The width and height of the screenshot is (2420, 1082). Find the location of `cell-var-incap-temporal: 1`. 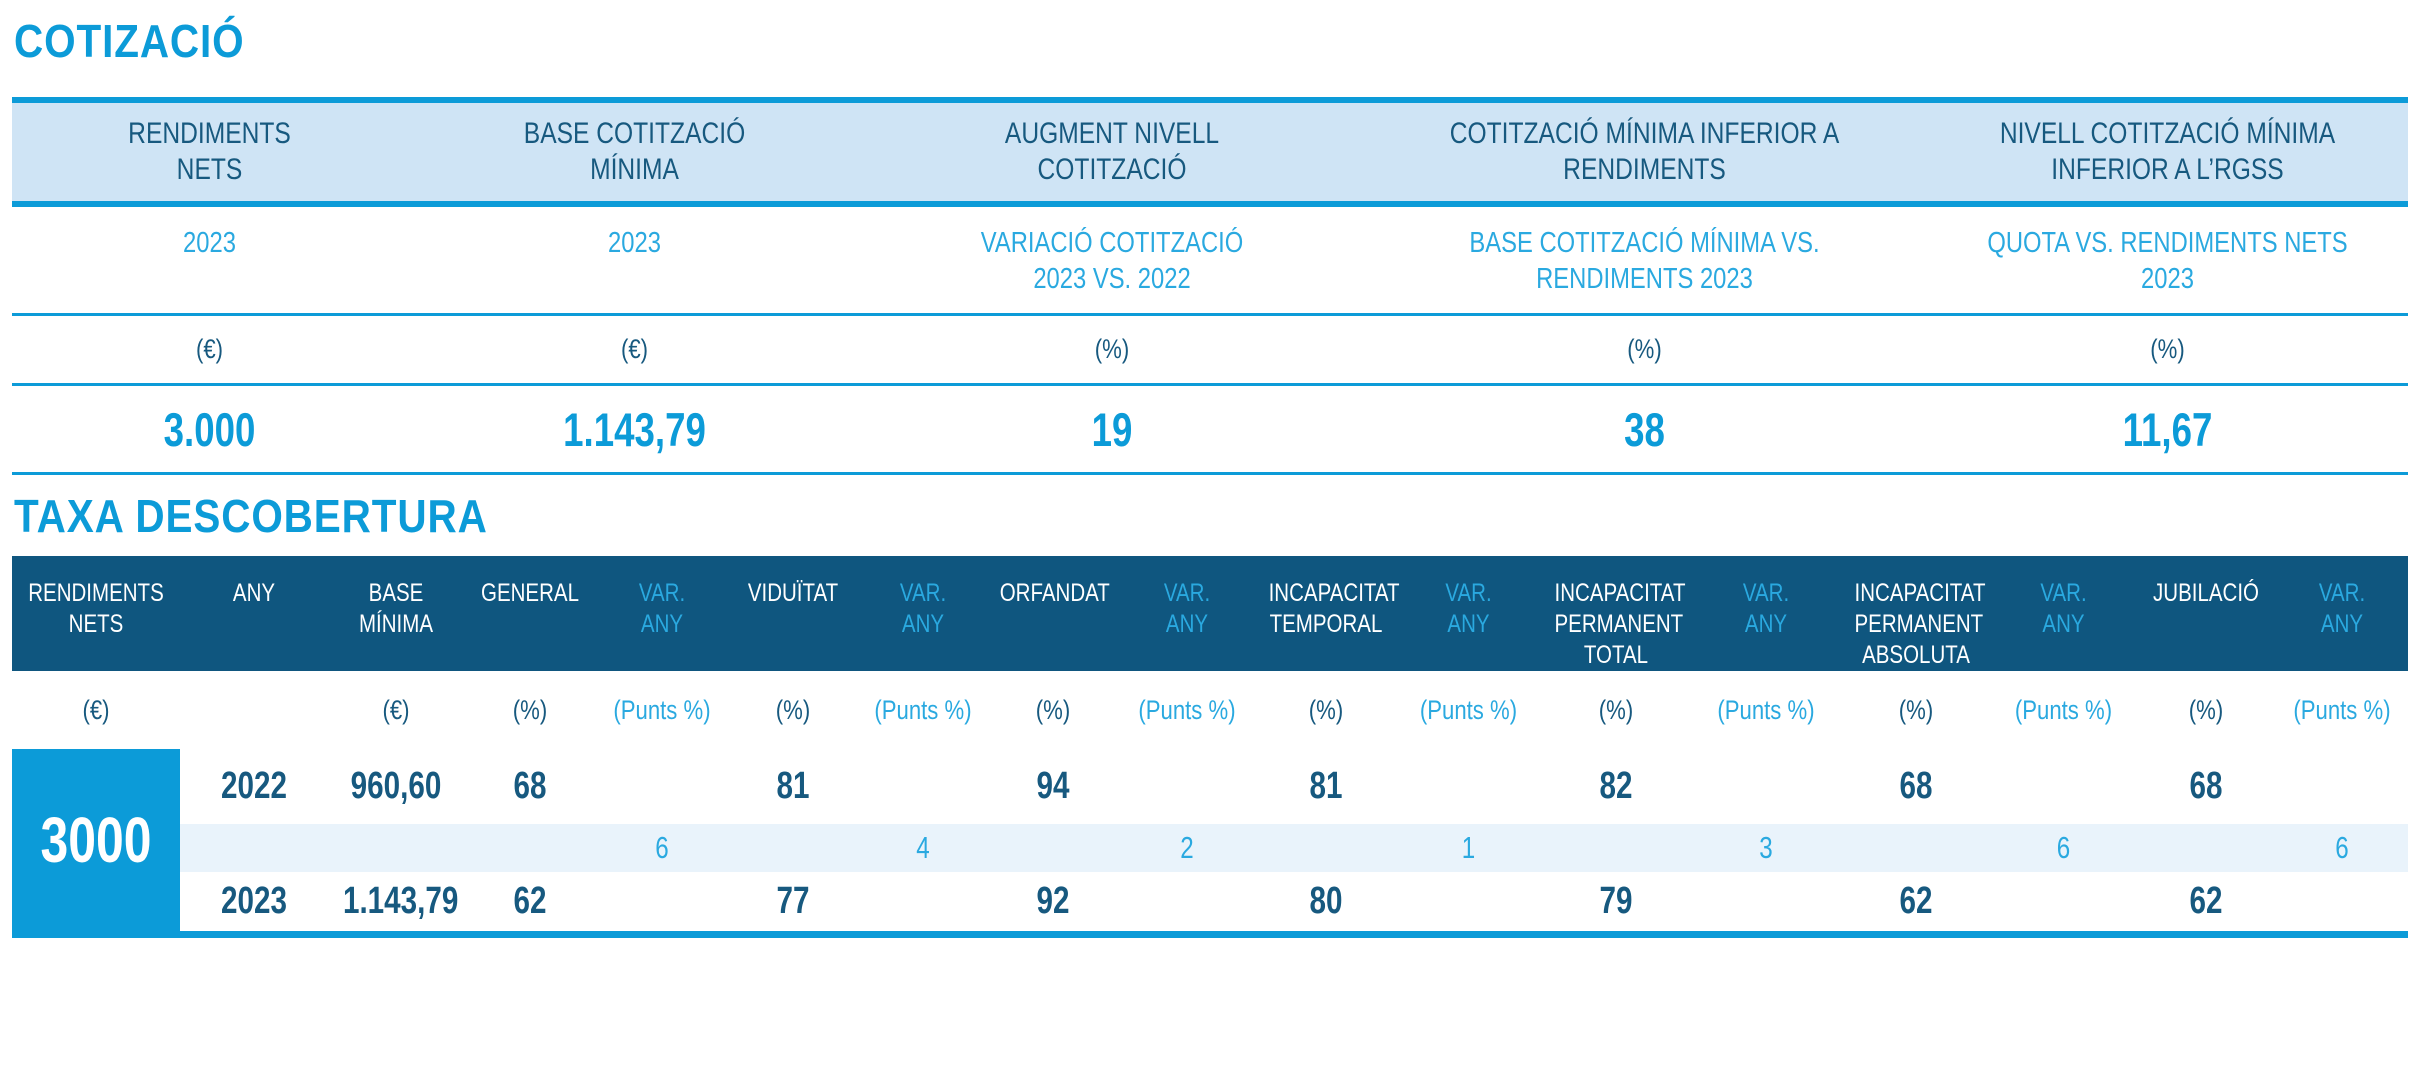

cell-var-incap-temporal: 1 is located at coordinates (1468, 848).